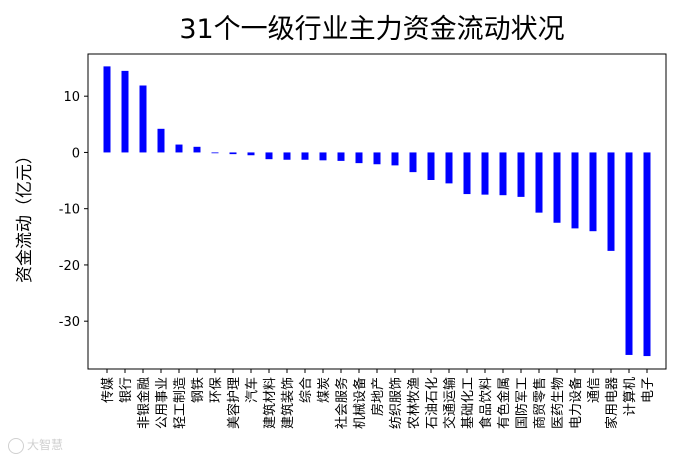 The image size is (694, 463). I want to click on y-axis-ticks: 10 0 -10 -20 -30, so click(73, 210).